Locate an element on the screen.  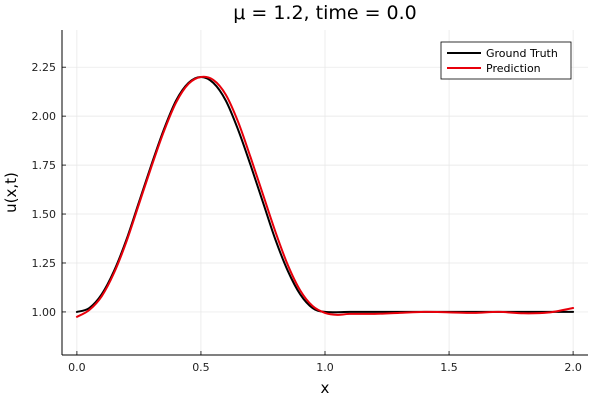
legend-box is located at coordinates (506, 60).